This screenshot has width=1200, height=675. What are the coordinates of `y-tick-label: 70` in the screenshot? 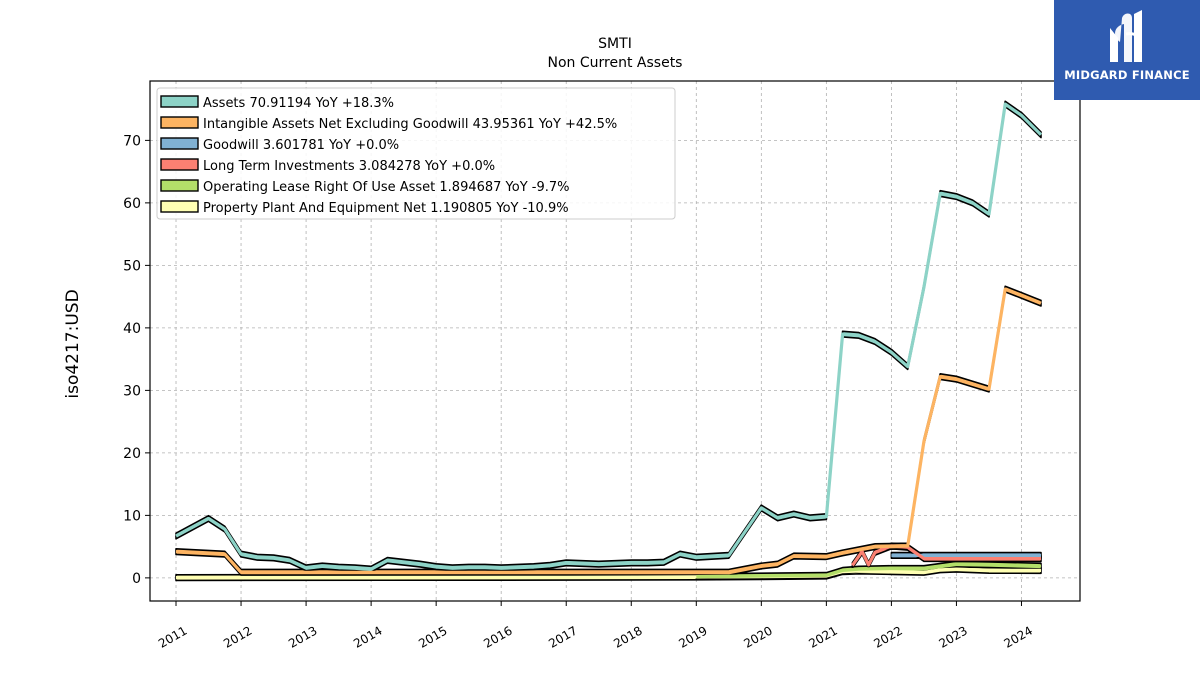 It's located at (132, 141).